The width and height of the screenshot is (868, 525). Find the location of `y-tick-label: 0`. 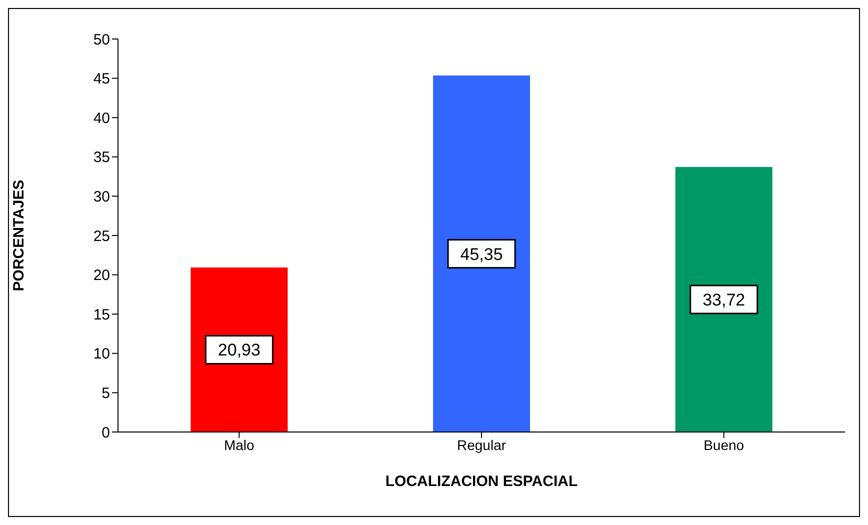

y-tick-label: 0 is located at coordinates (106, 433).